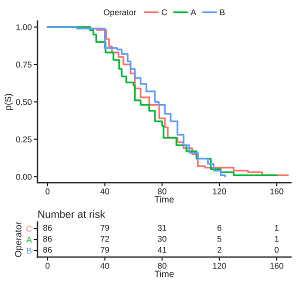  What do you see at coordinates (162, 239) in the screenshot?
I see `data-label: 30` at bounding box center [162, 239].